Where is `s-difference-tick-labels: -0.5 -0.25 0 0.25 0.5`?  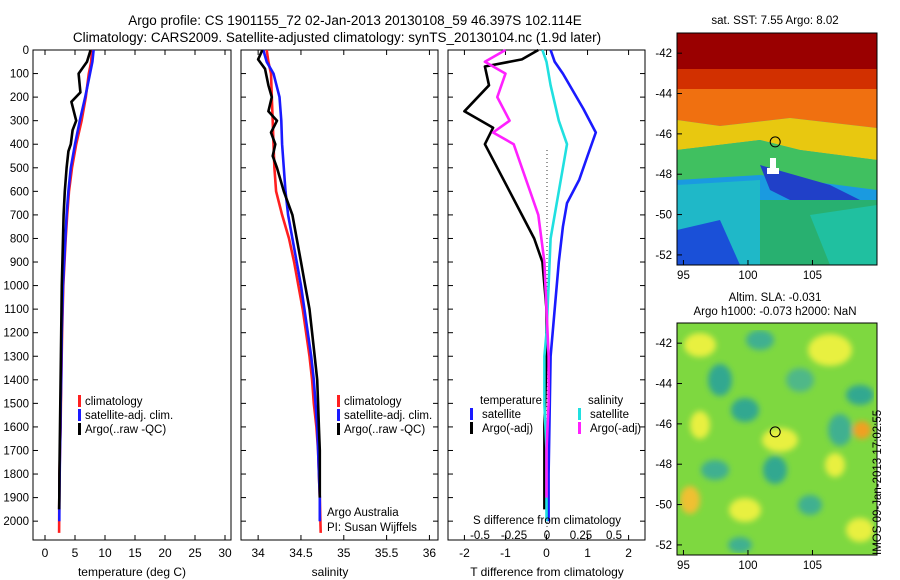
s-difference-tick-labels: -0.5 -0.25 0 0.25 0.5 is located at coordinates (546, 536).